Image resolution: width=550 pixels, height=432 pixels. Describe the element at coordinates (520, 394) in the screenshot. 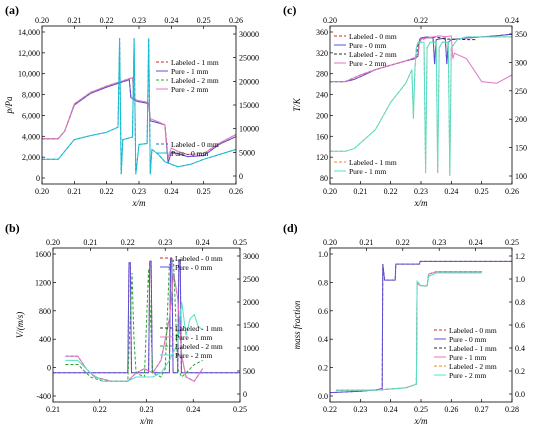

I see `y-right-tick-label: 0.0` at that location.